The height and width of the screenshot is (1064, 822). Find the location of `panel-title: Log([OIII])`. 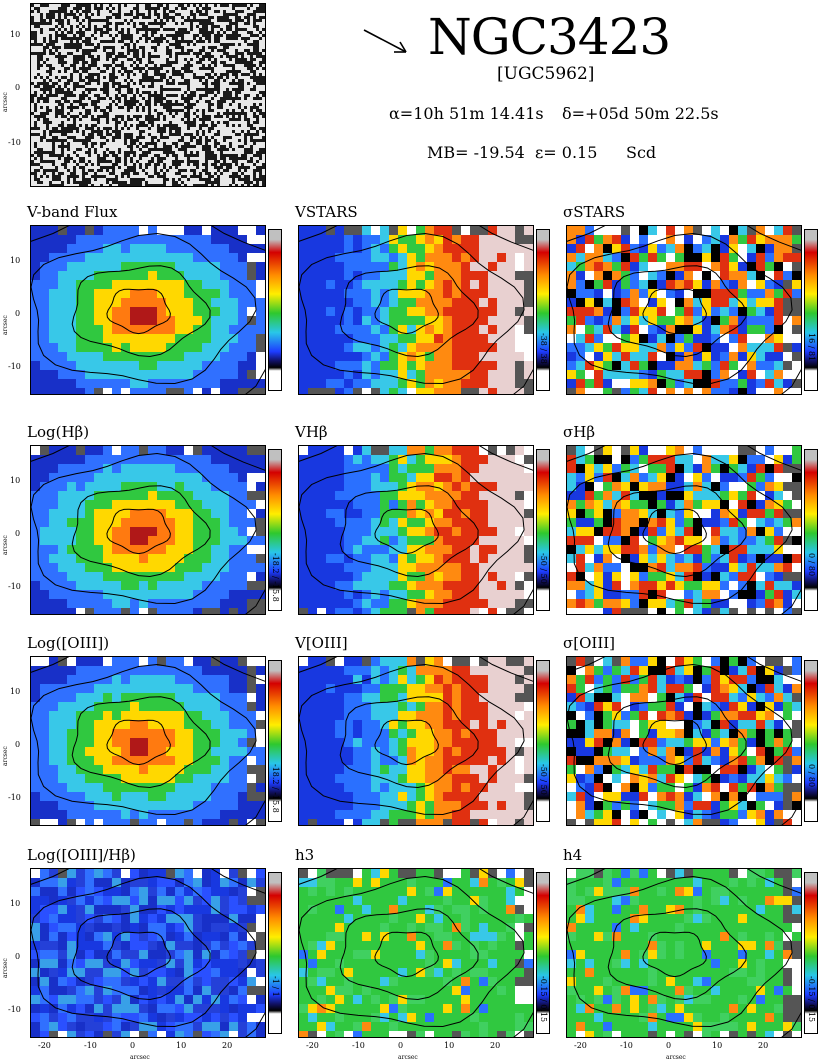

panel-title: Log([OIII]) is located at coordinates (68, 643).